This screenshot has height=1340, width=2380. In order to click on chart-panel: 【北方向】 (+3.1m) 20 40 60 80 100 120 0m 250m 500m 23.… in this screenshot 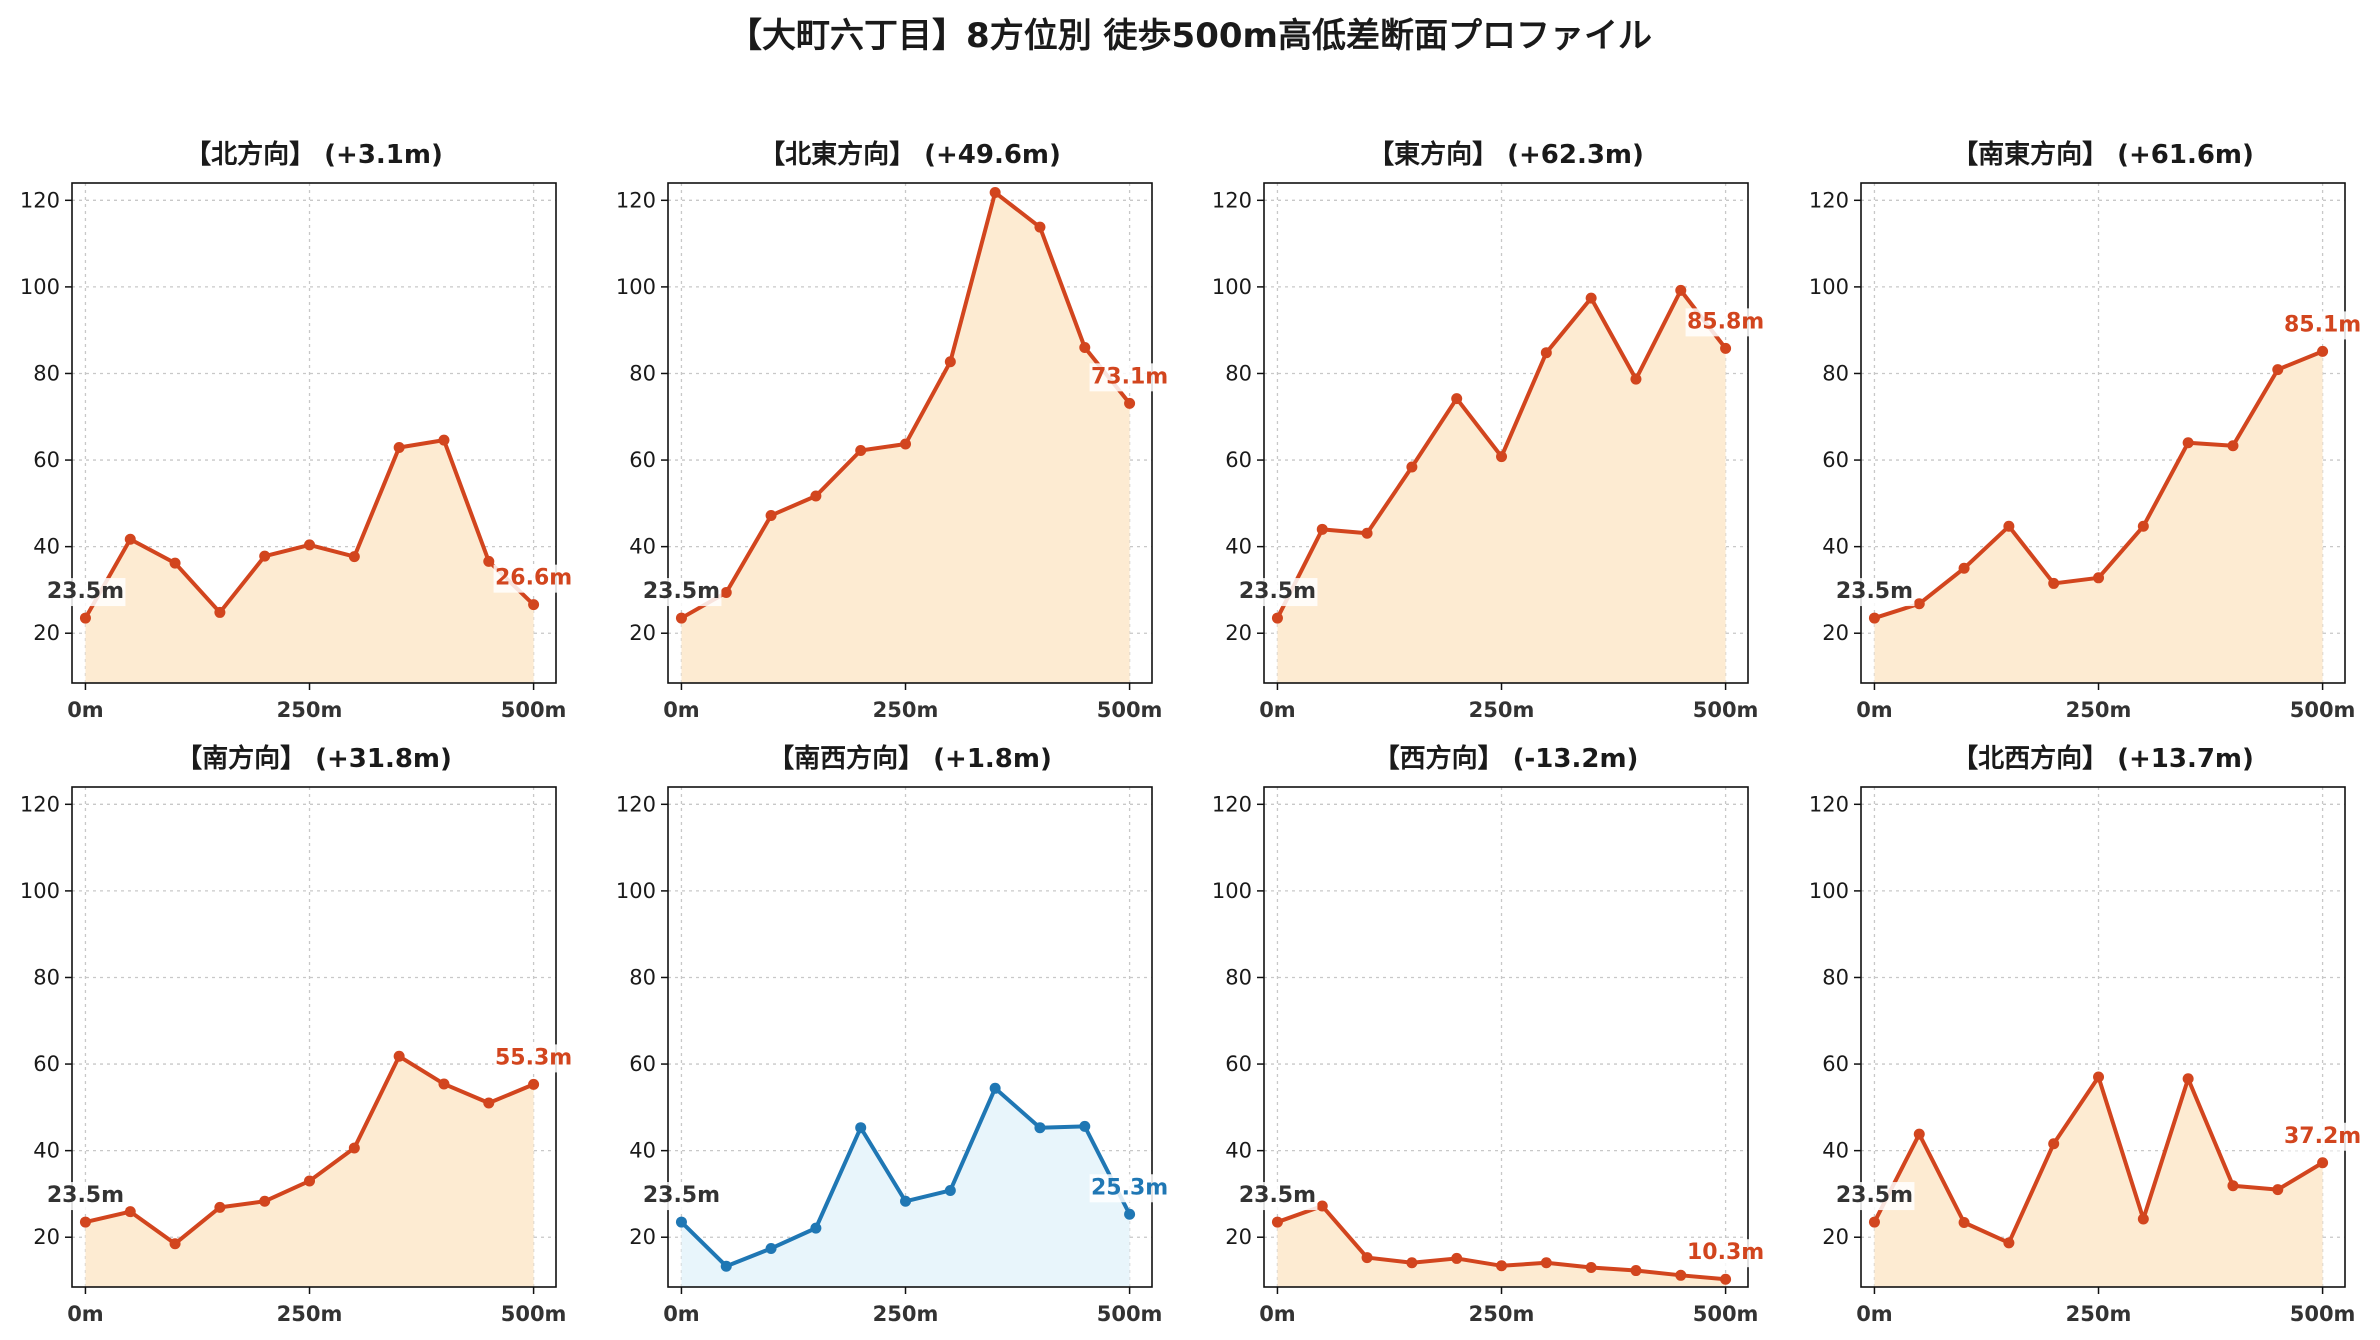, I will do `click(297, 430)`.